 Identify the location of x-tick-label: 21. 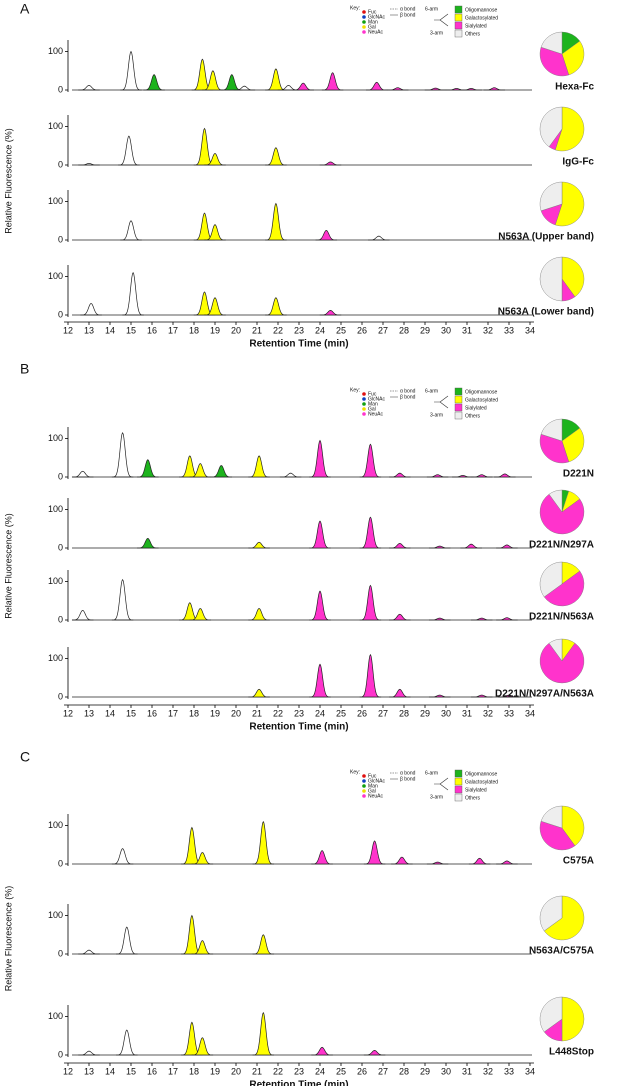
(257, 713).